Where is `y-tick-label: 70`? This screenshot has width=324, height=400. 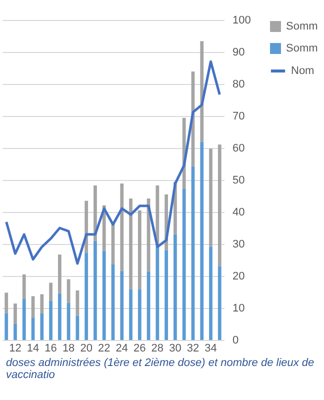 y-tick-label: 70 is located at coordinates (238, 116).